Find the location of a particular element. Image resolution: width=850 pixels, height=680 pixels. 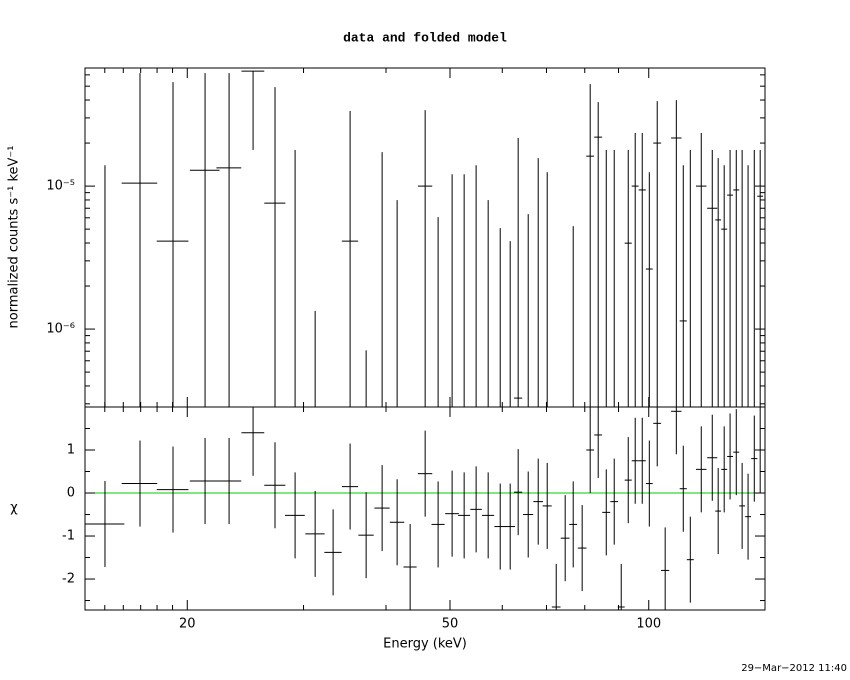

y-tick-label: -1 is located at coordinates (68, 536).